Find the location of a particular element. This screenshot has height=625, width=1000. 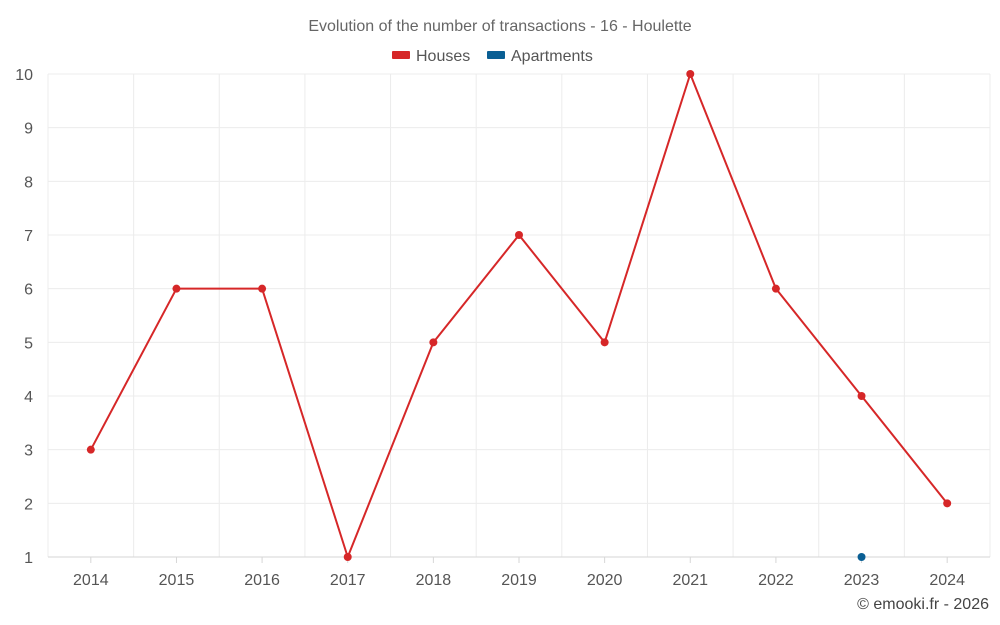

y-tick-label: 3 is located at coordinates (28, 451).